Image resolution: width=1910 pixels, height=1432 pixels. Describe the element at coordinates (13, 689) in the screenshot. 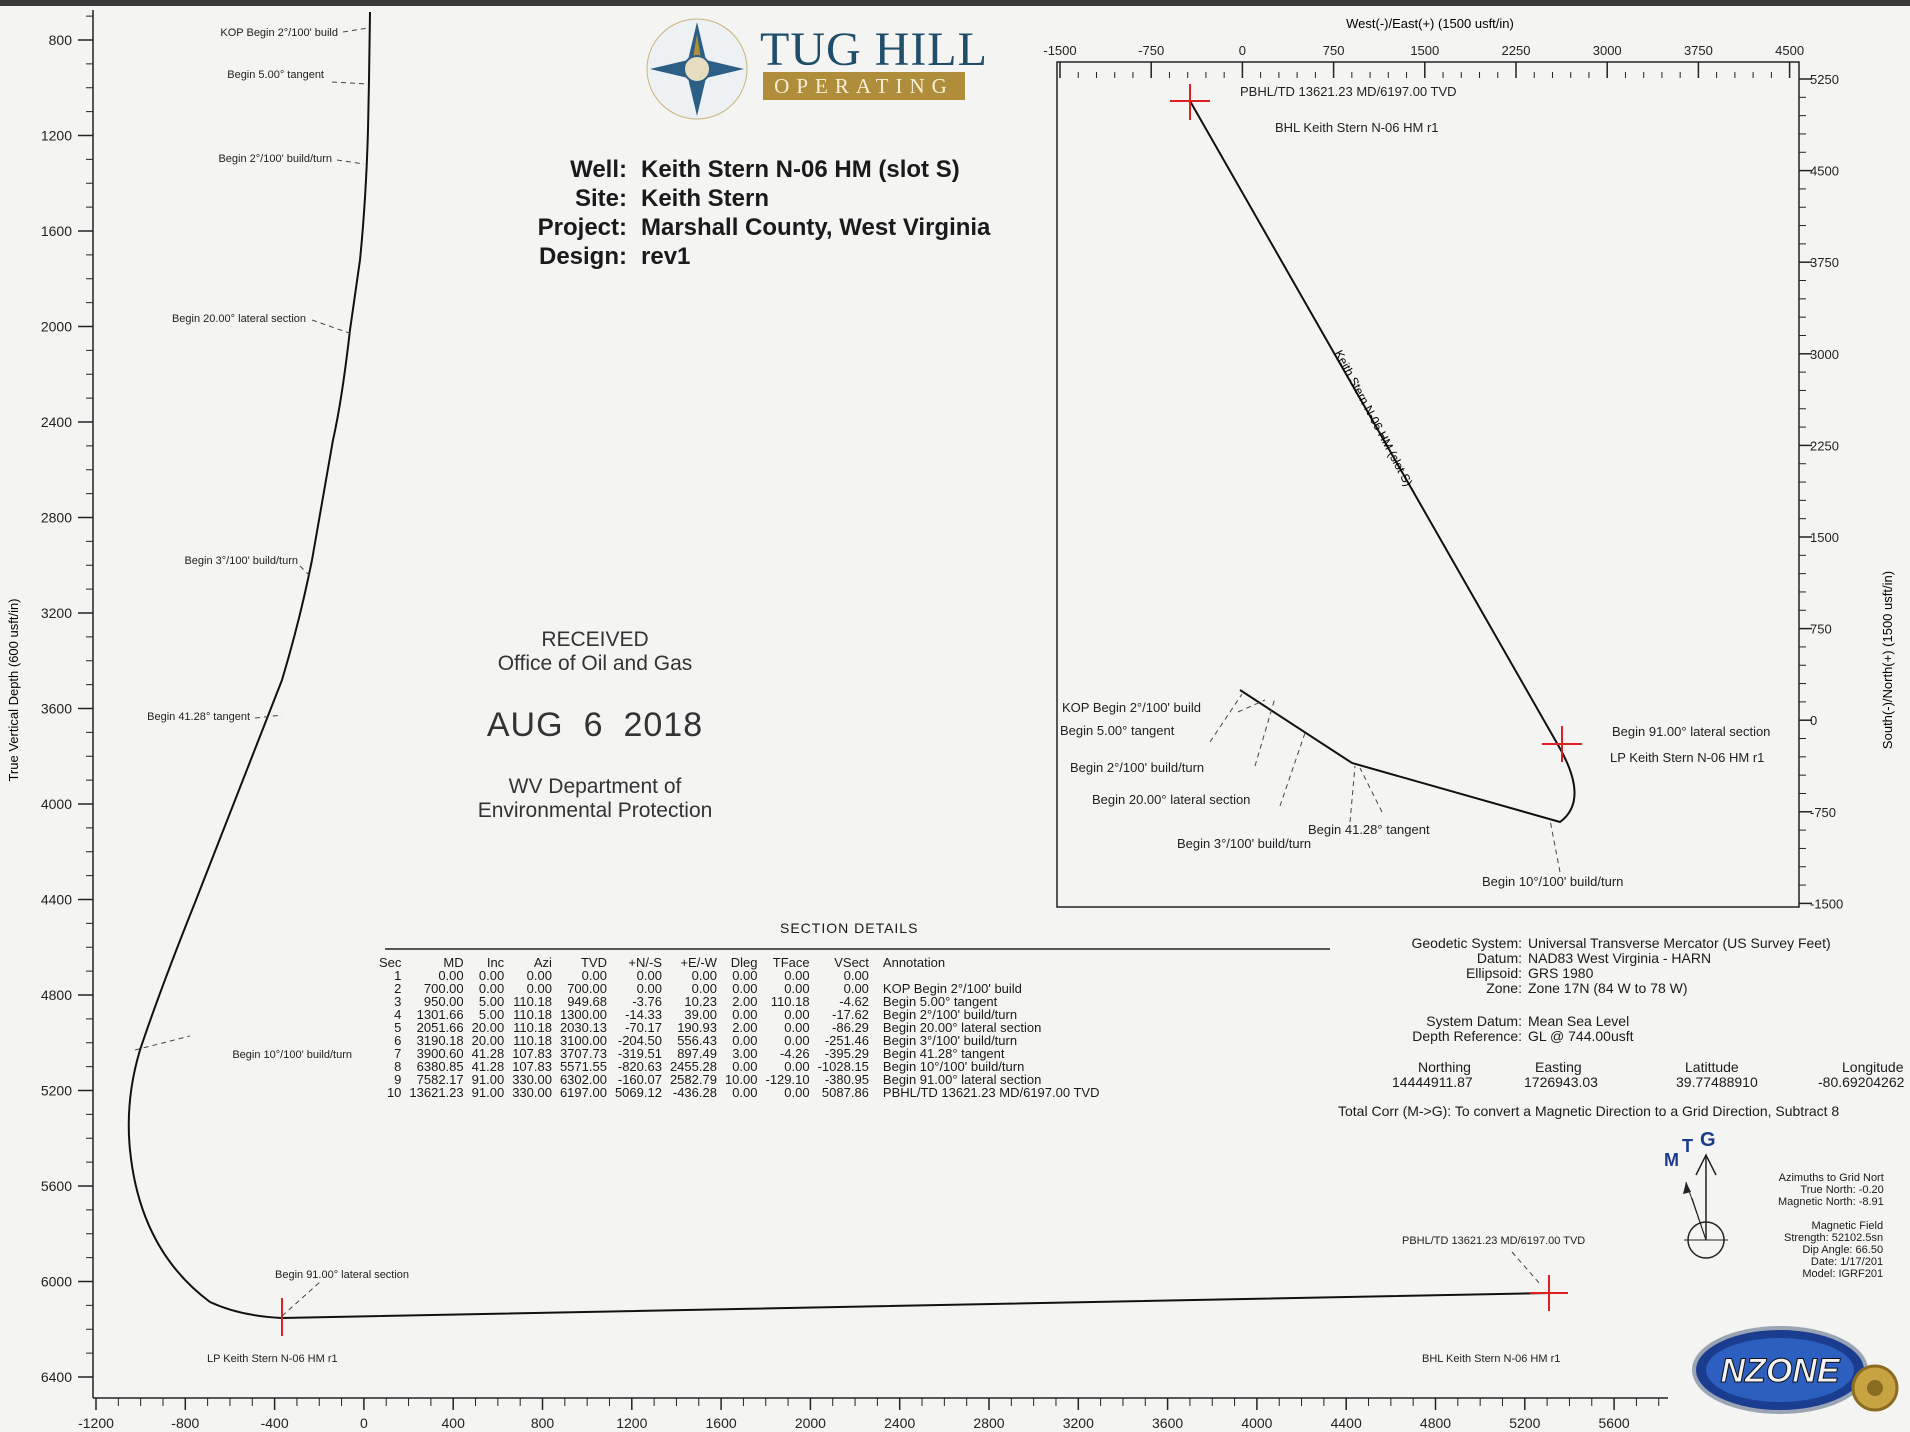

I see `vs-y-axis-label: True Vertical Depth (600 usft/in)` at that location.